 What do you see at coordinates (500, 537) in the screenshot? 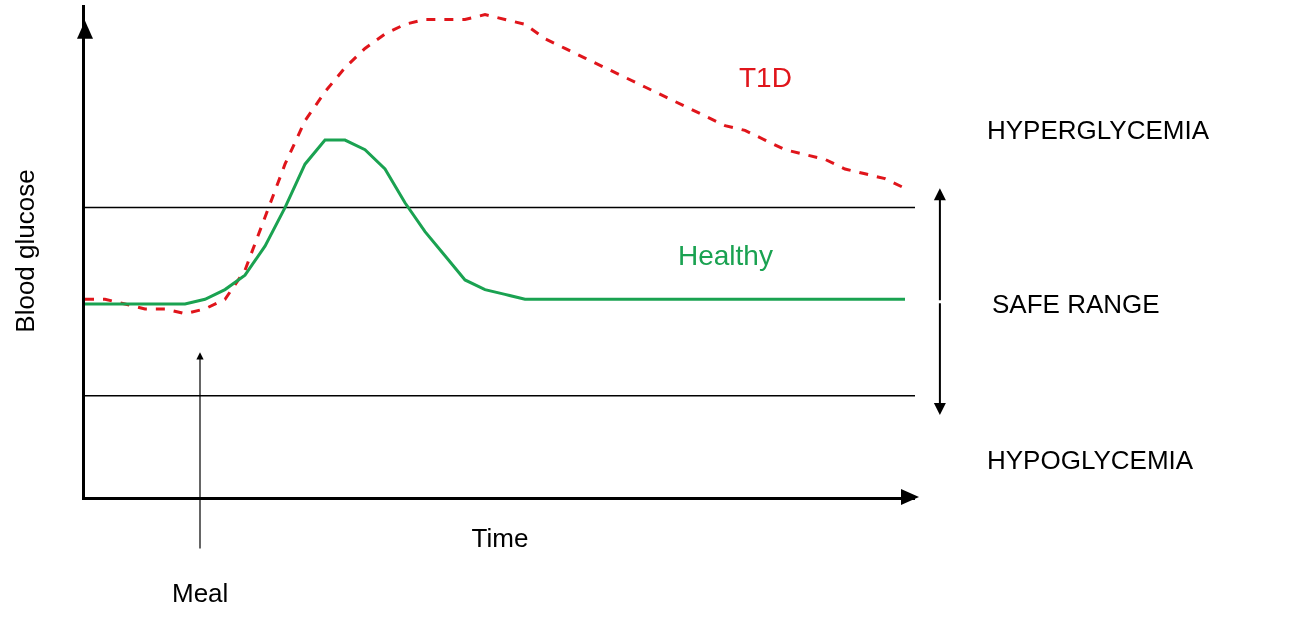
I see `x-axis-title: Time` at bounding box center [500, 537].